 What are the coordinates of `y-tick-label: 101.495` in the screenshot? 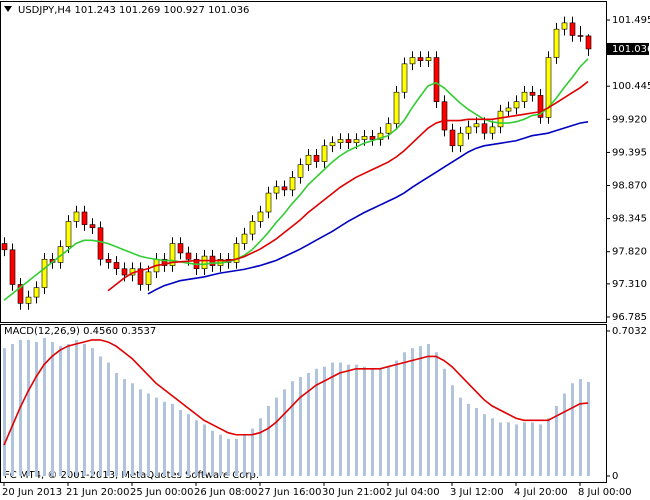 It's located at (631, 20).